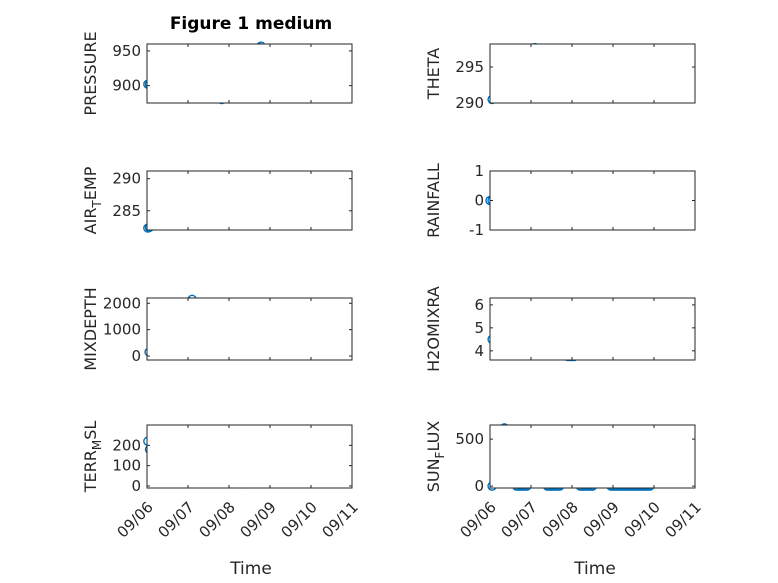 Image resolution: width=778 pixels, height=583 pixels. What do you see at coordinates (469, 67) in the screenshot?
I see `panel-2-y-tick-label: 295` at bounding box center [469, 67].